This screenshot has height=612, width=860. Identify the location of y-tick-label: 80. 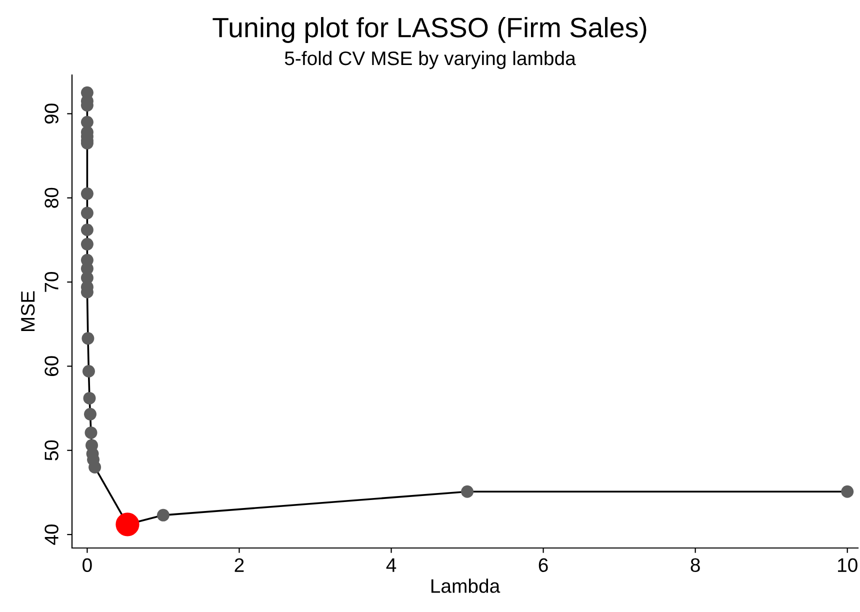
(51, 198).